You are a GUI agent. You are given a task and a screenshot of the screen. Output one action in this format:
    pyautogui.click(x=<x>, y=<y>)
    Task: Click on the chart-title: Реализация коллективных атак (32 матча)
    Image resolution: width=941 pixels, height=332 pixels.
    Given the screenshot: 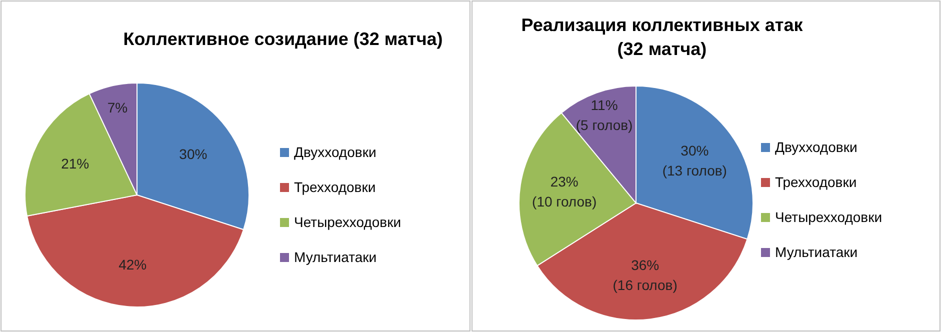 What is the action you would take?
    pyautogui.click(x=662, y=37)
    